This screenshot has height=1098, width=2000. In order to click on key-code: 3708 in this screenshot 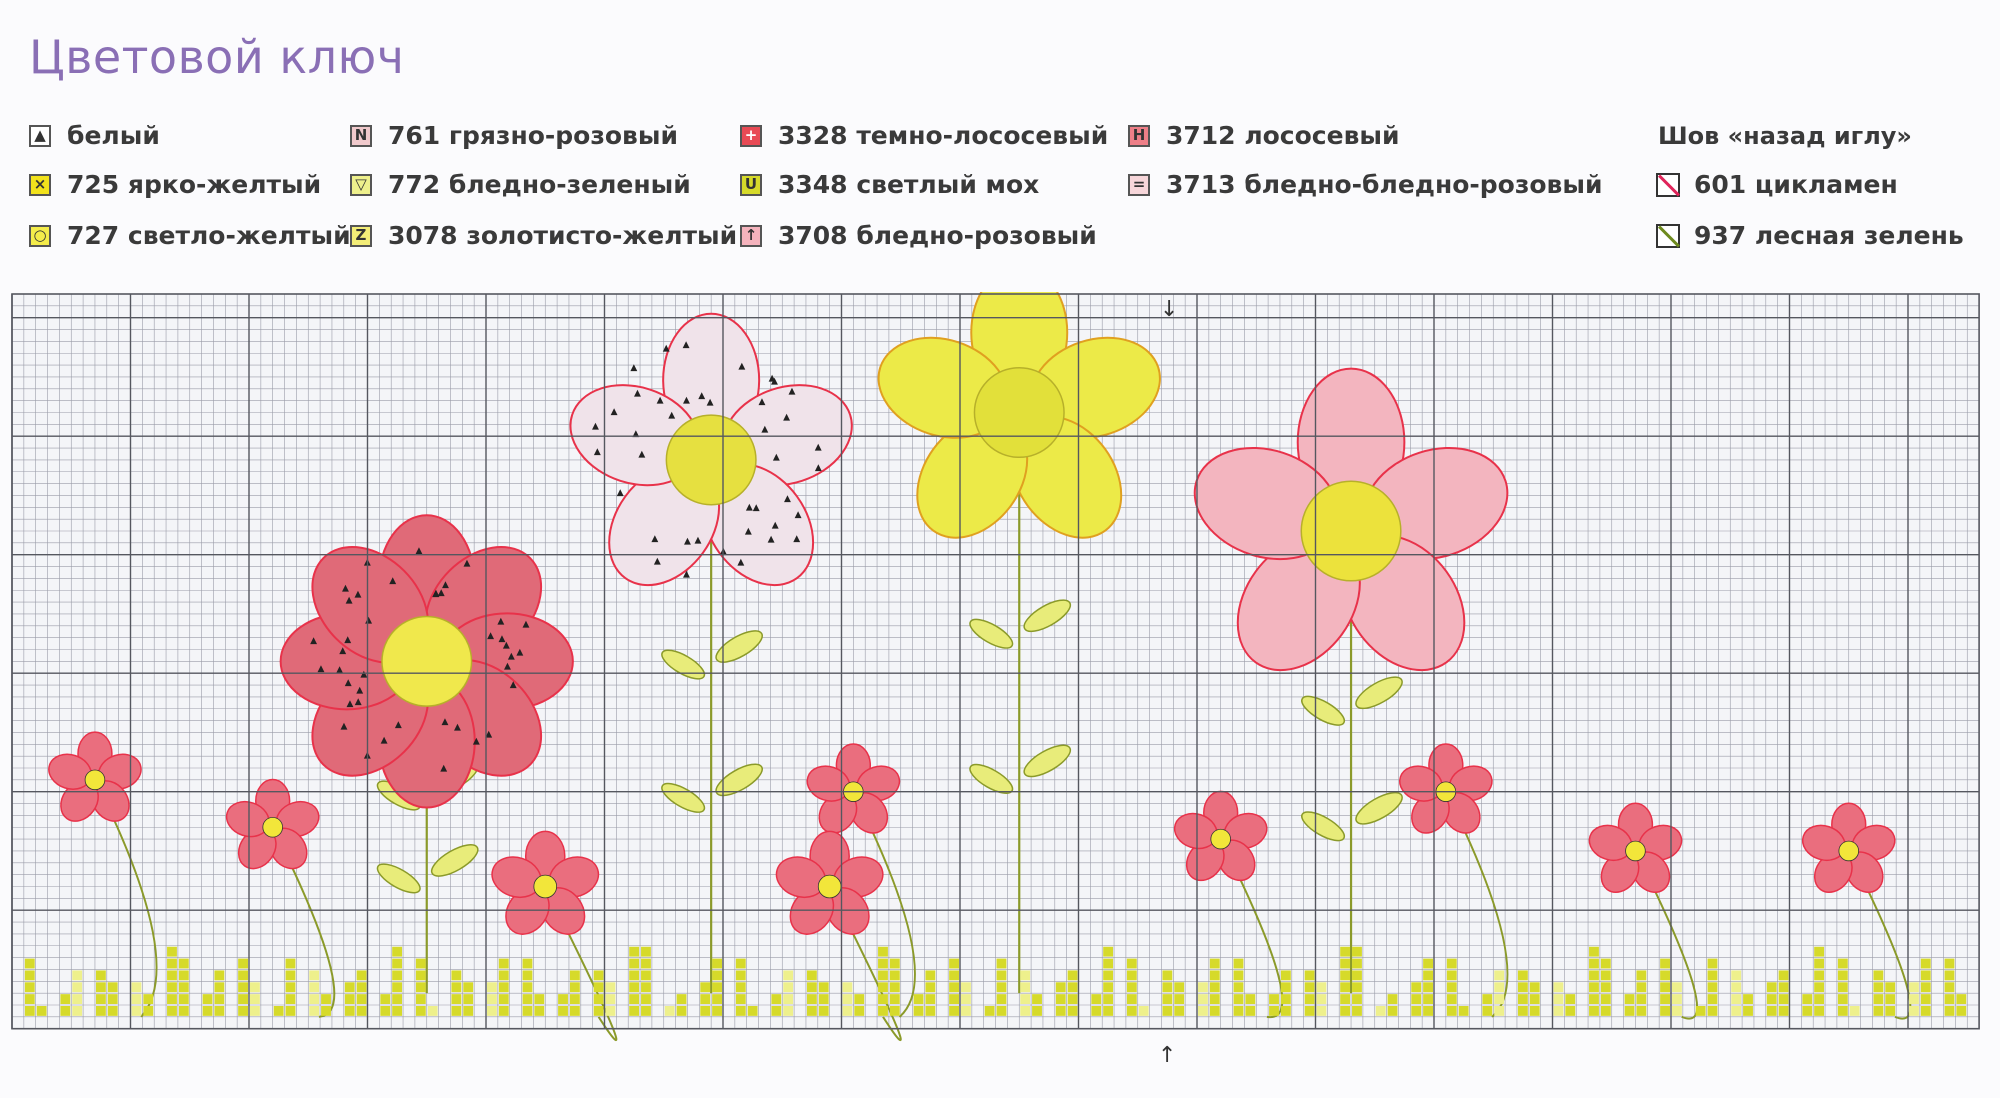, I will do `click(813, 235)`.